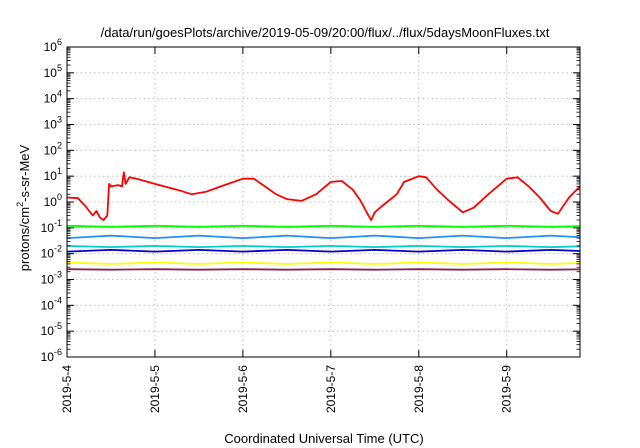  Describe the element at coordinates (23, 207) in the screenshot. I see `y-axis-label: protons/cm2-s-sr-MeV` at that location.